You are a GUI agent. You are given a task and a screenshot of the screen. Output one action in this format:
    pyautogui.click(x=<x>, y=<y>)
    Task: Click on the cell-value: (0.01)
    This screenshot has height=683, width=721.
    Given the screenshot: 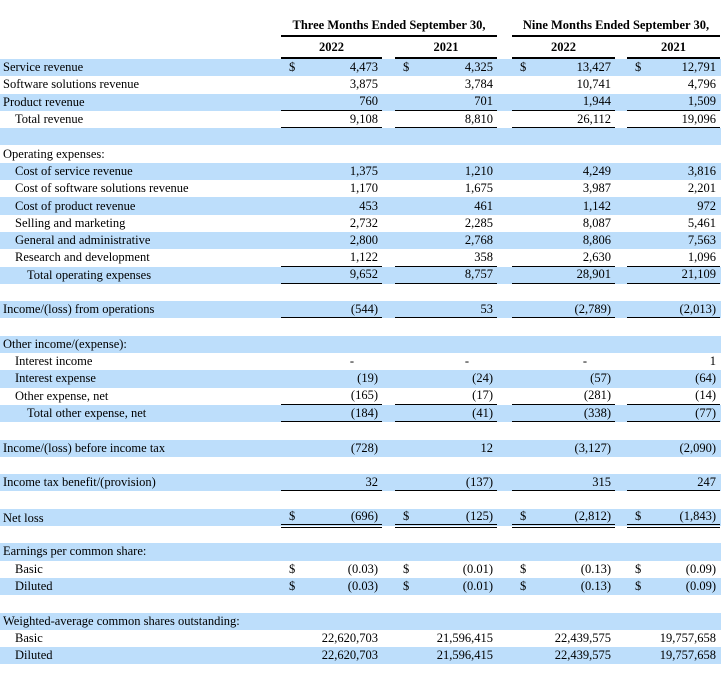 What is the action you would take?
    pyautogui.click(x=477, y=568)
    